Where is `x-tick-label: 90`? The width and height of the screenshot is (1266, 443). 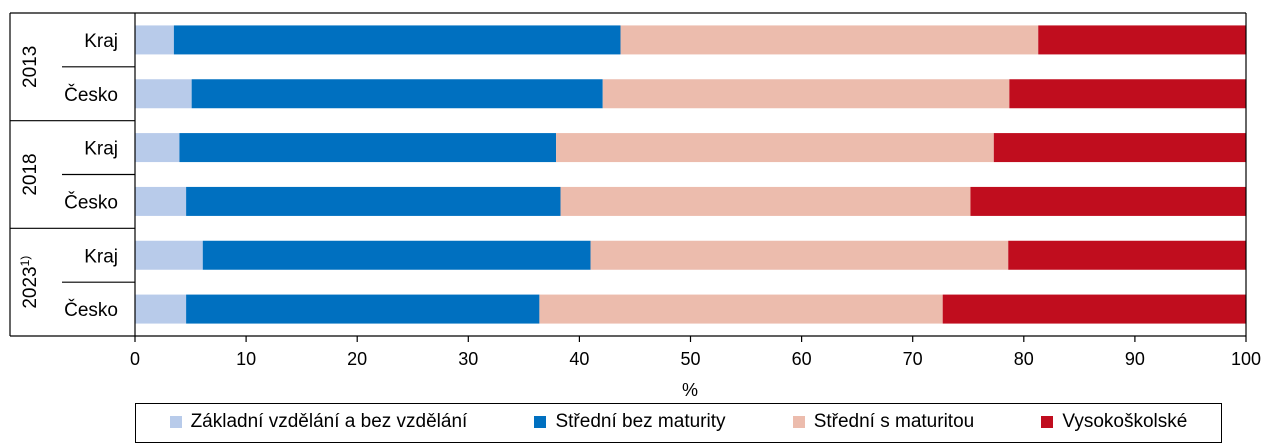
x-tick-label: 90 is located at coordinates (1135, 359).